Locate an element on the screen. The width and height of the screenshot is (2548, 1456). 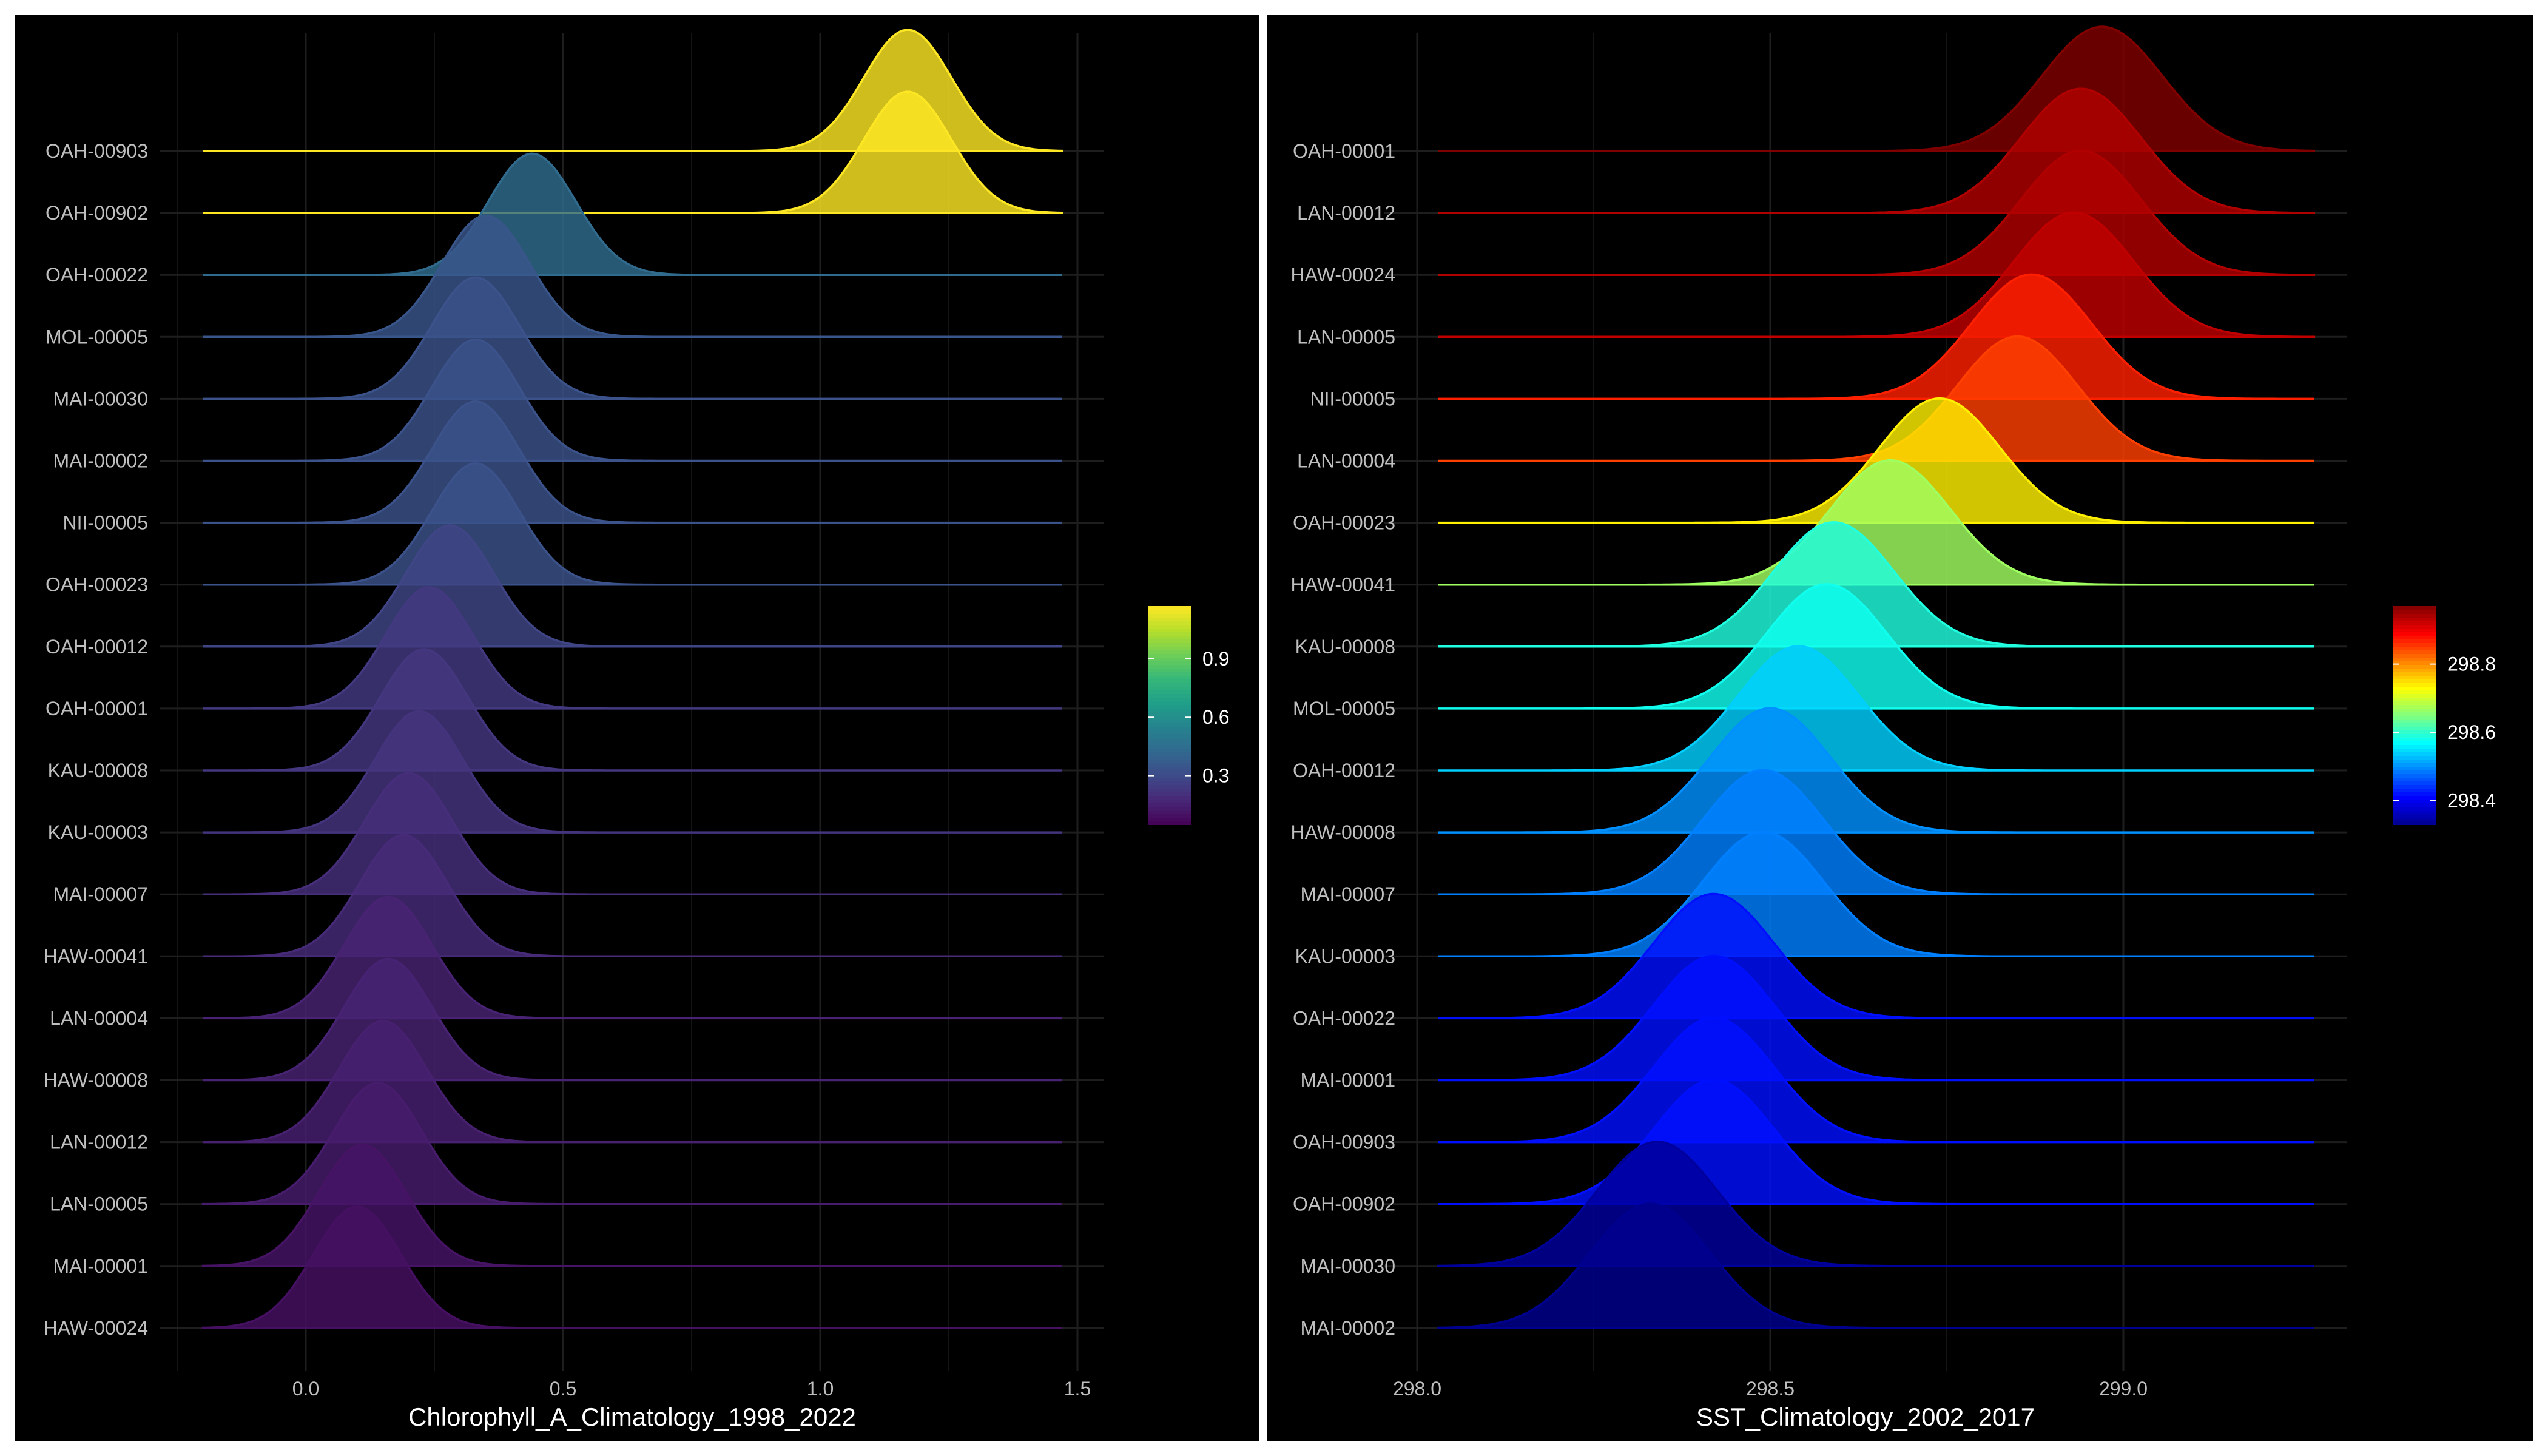
y-tick-label: HAW-00008 is located at coordinates (1342, 832).